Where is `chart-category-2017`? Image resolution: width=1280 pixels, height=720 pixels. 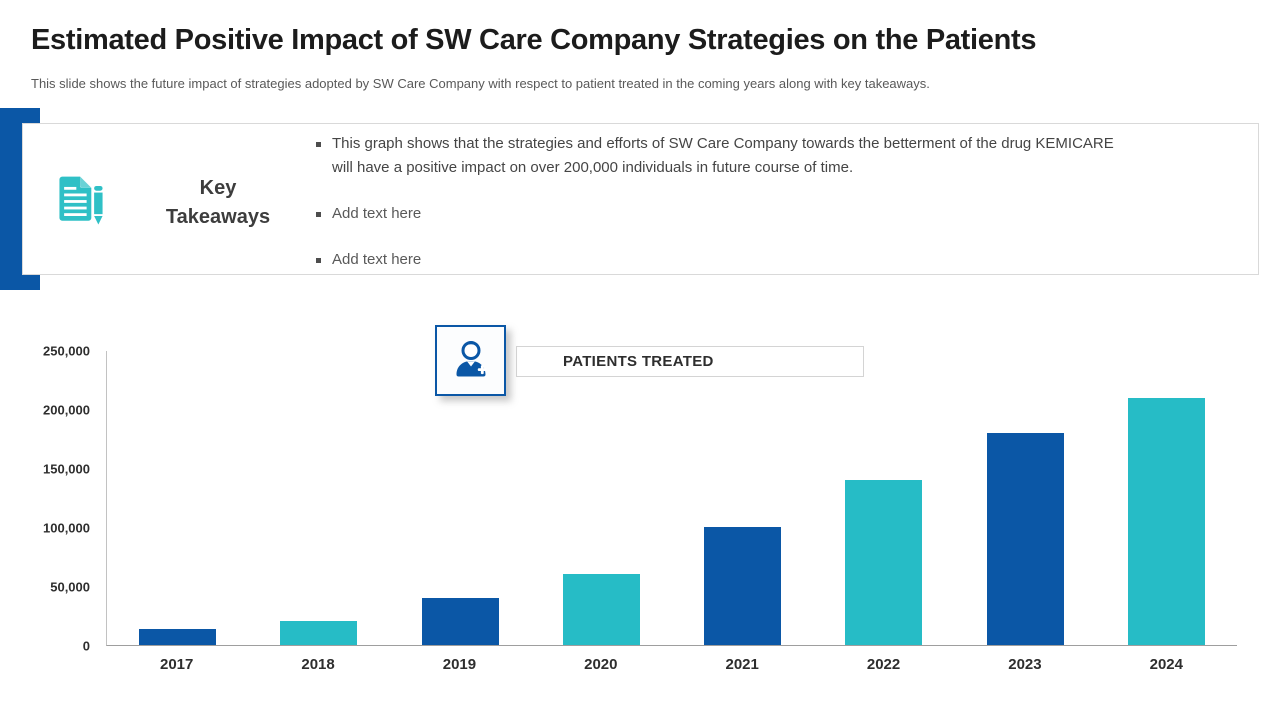
chart-category-2017 is located at coordinates (177, 498).